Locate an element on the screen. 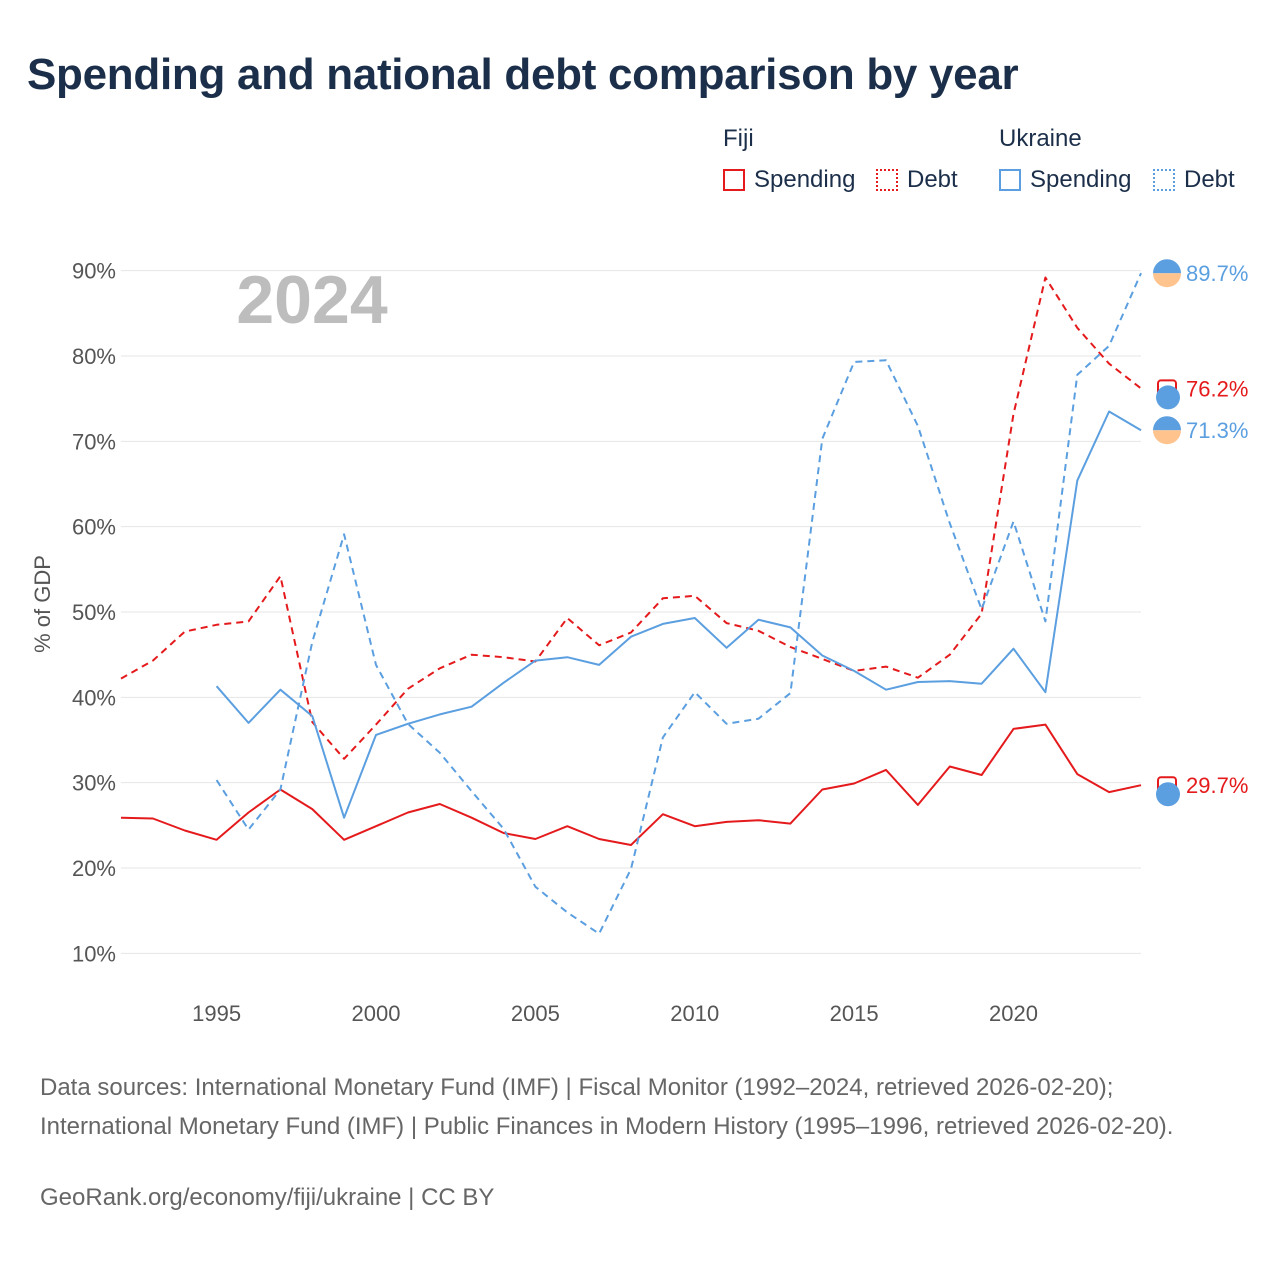  legend-ukraine-label: Ukraine is located at coordinates (1040, 138).